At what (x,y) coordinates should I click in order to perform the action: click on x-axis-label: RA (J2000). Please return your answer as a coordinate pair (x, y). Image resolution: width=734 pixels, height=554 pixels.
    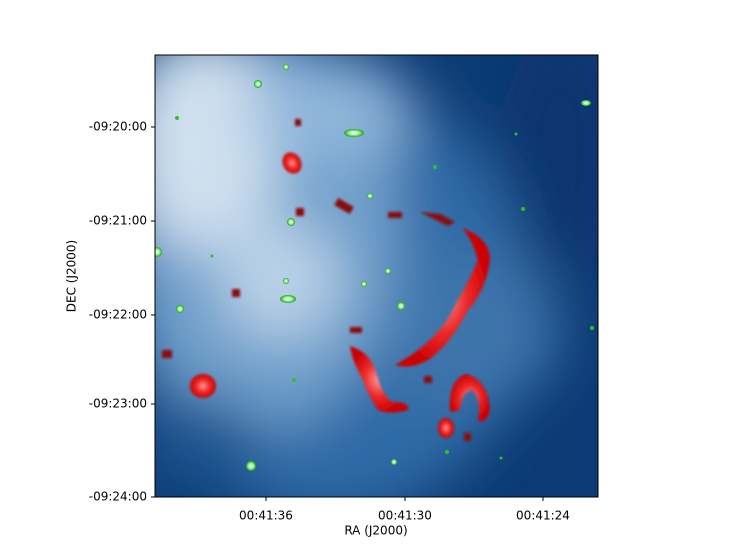
    Looking at the image, I should click on (375, 531).